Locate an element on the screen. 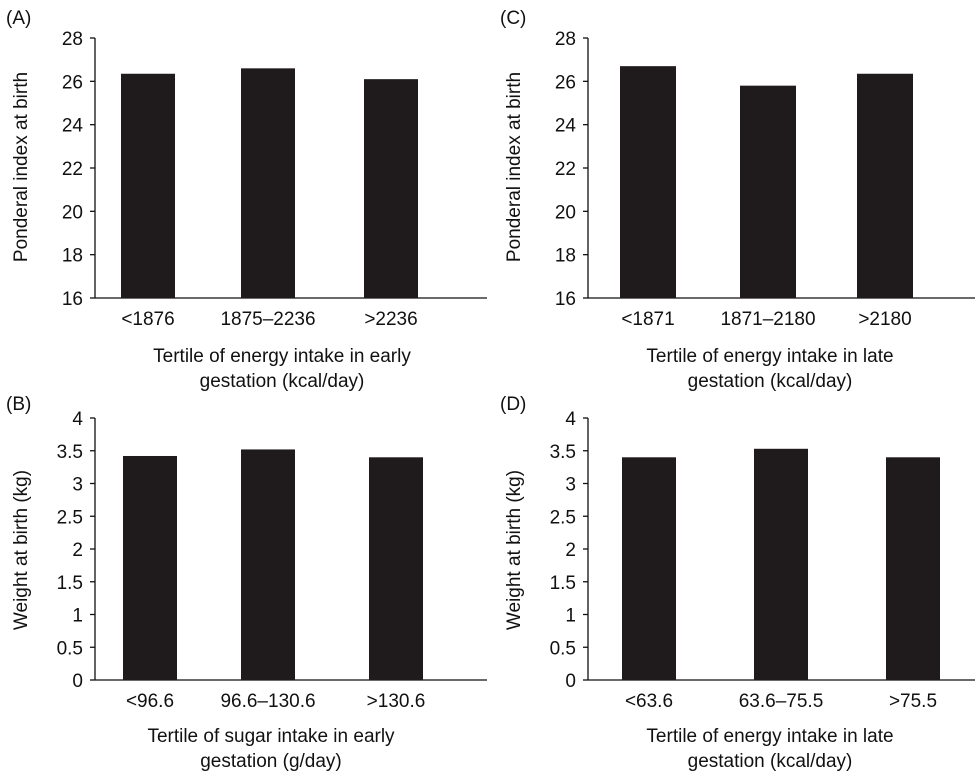  panel-d-ytick-label: 3.5 is located at coordinates (563, 452).